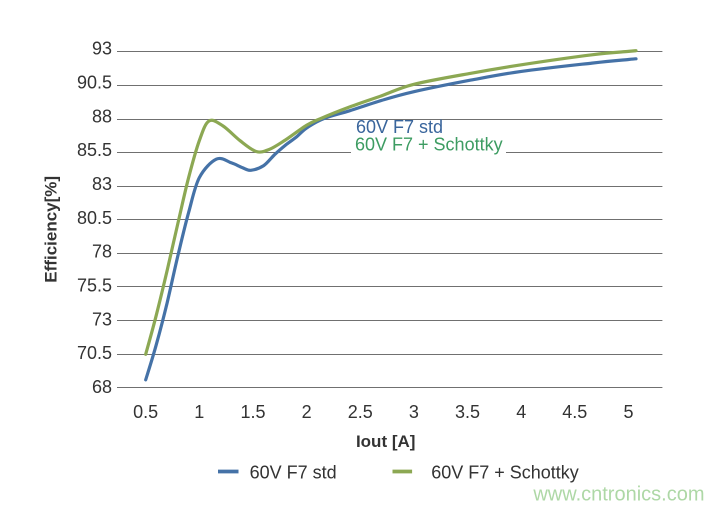  What do you see at coordinates (628, 412) in the screenshot?
I see `svg-text: 5` at bounding box center [628, 412].